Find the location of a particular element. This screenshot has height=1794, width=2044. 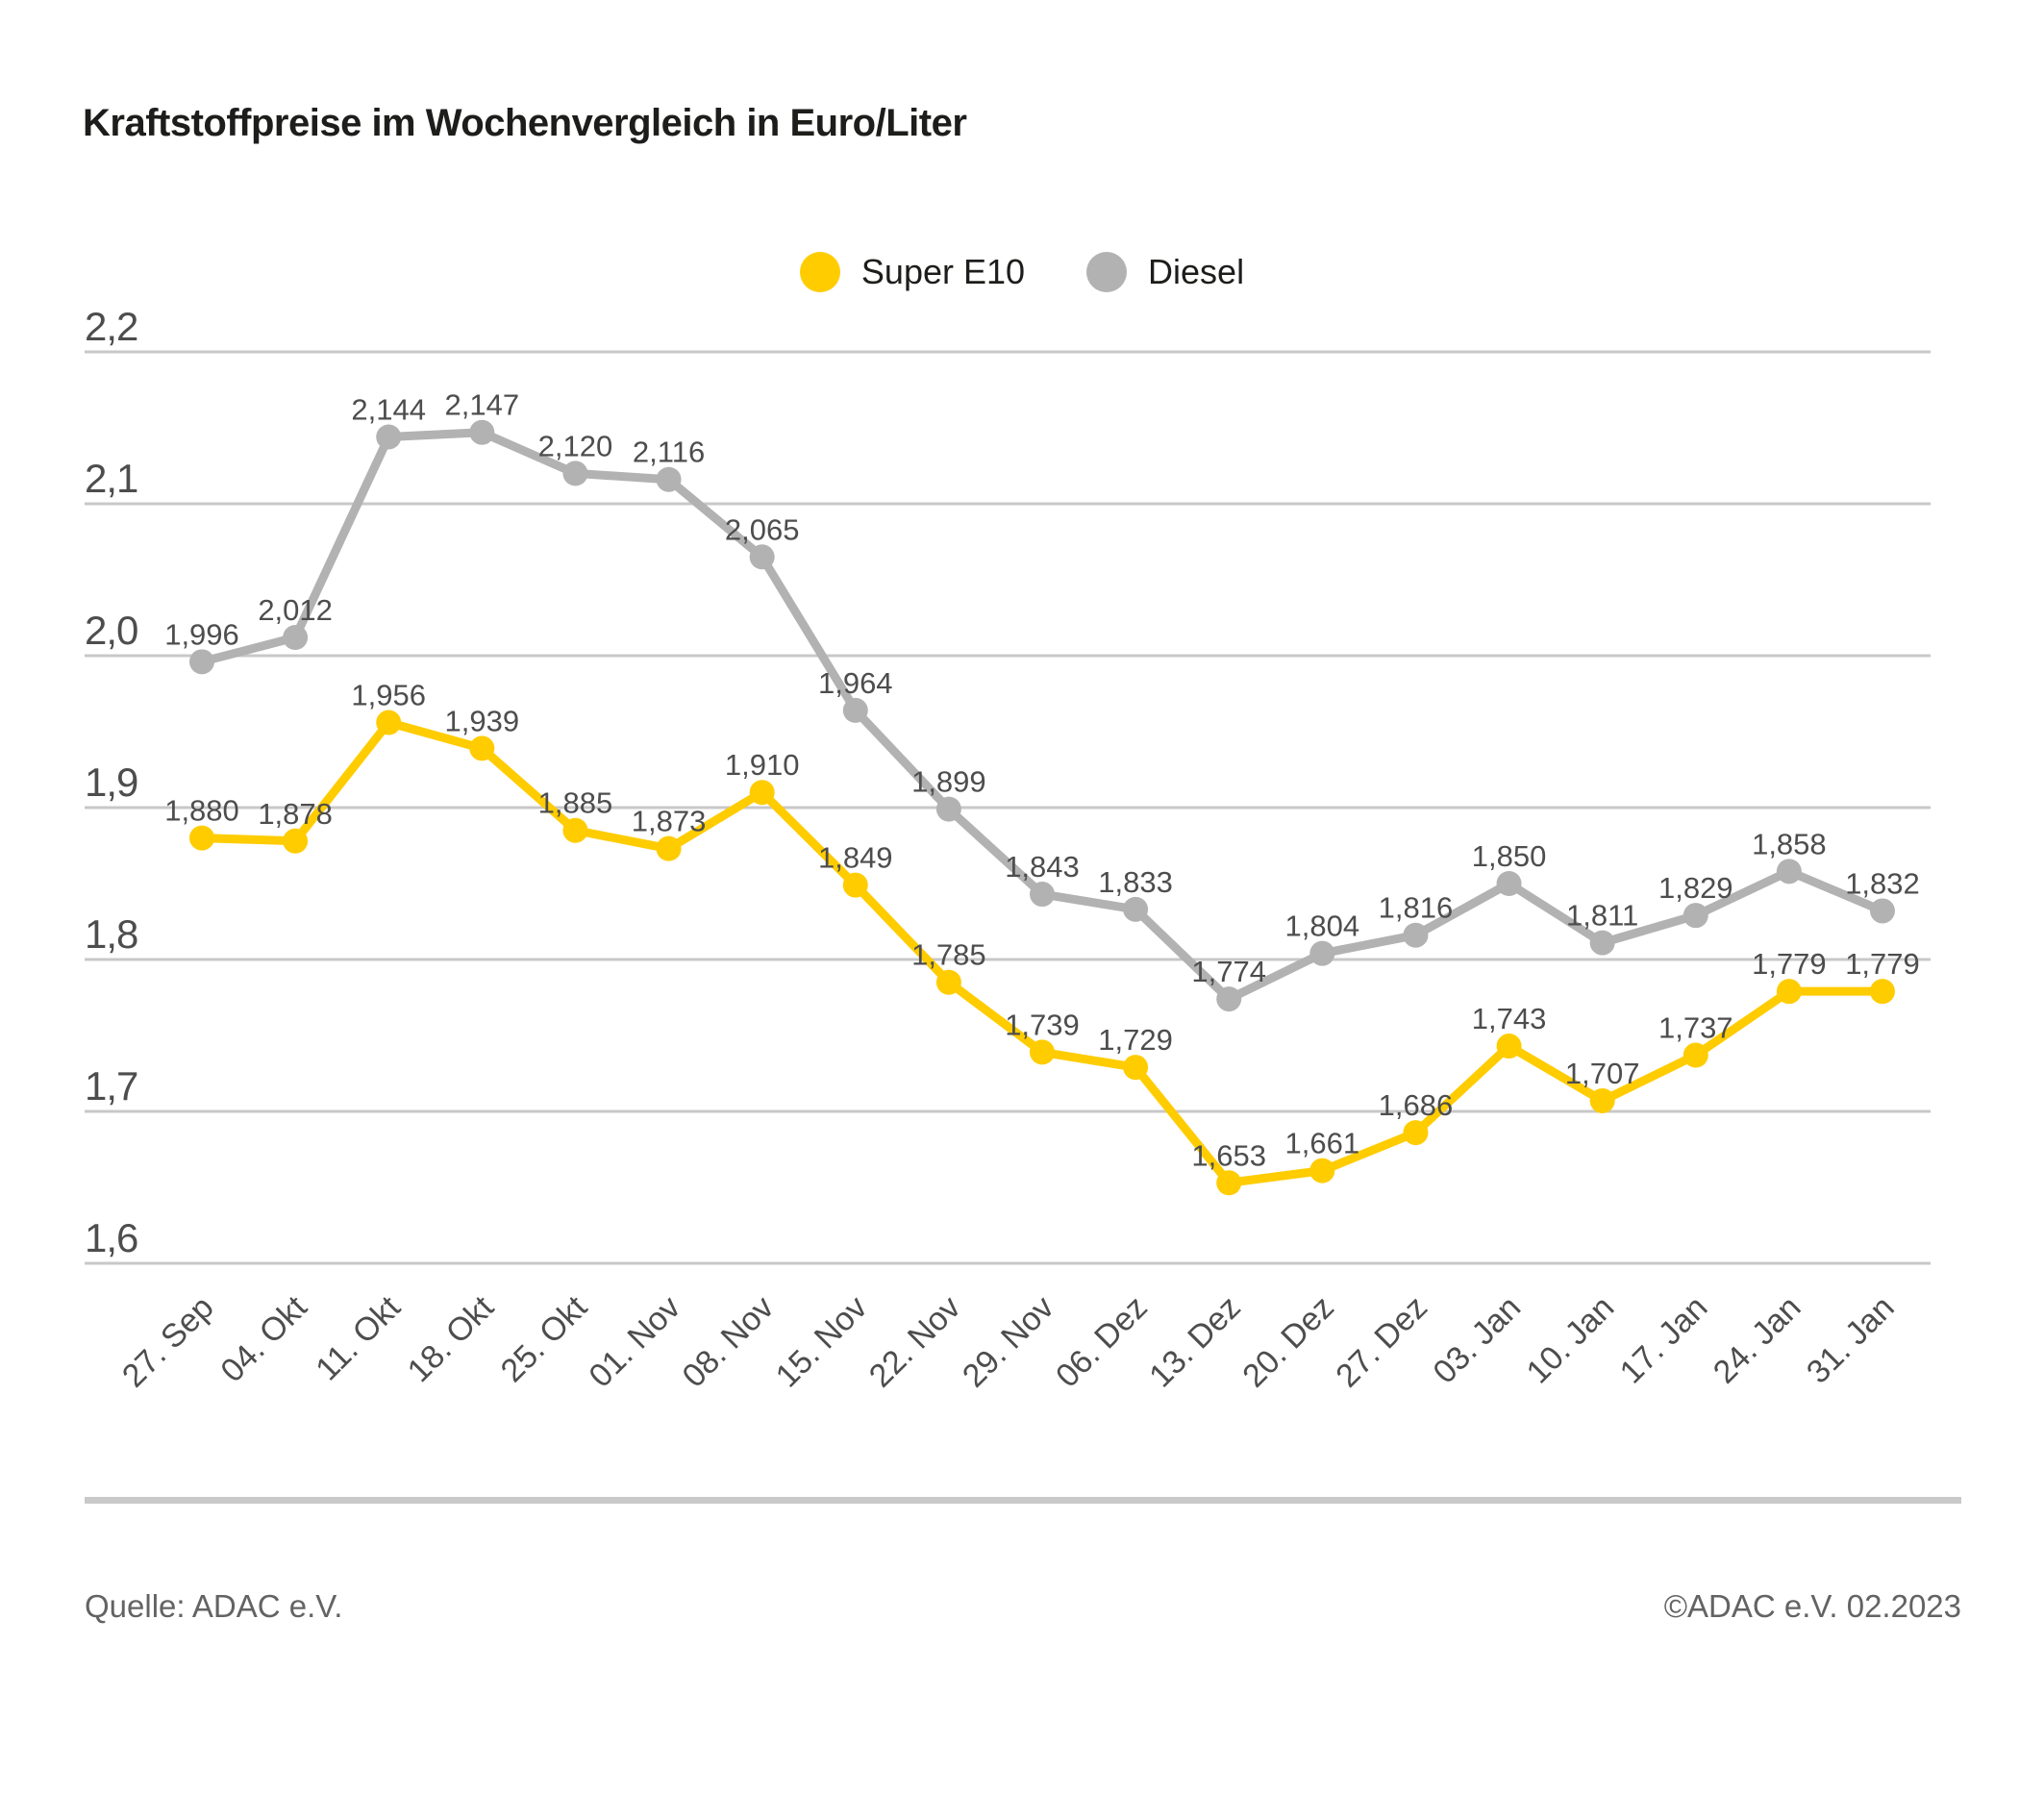

source-note: Quelle: ADAC e.V. is located at coordinates (214, 1606).